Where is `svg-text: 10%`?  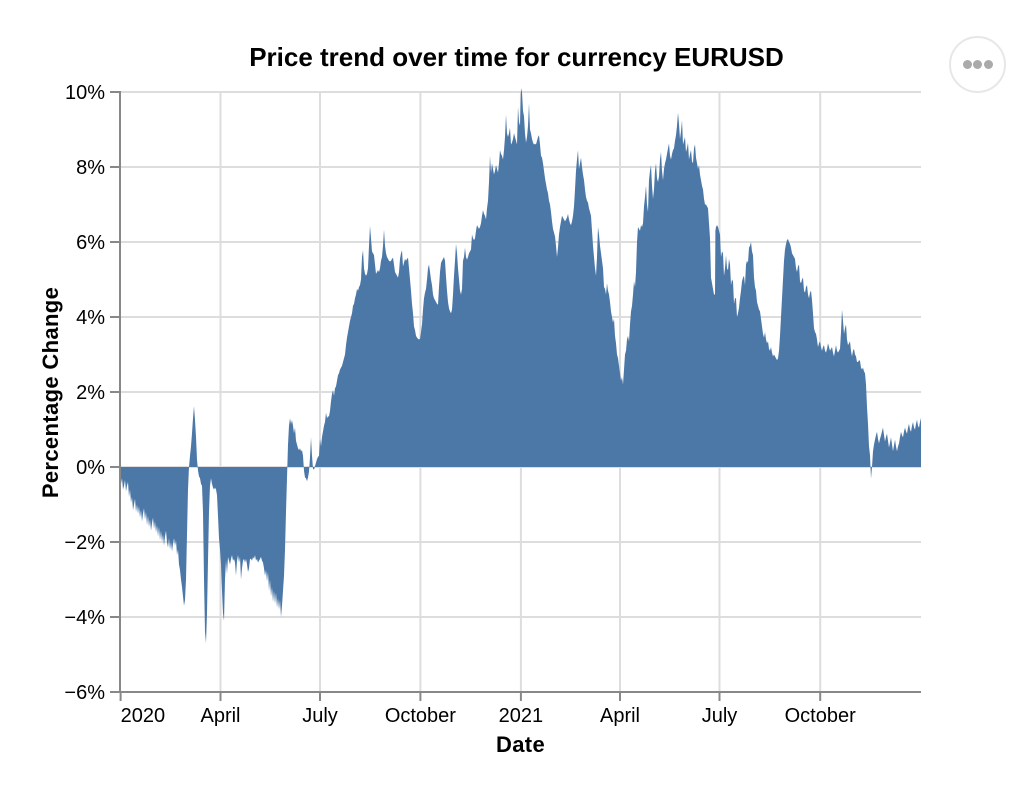
svg-text: 10% is located at coordinates (85, 93).